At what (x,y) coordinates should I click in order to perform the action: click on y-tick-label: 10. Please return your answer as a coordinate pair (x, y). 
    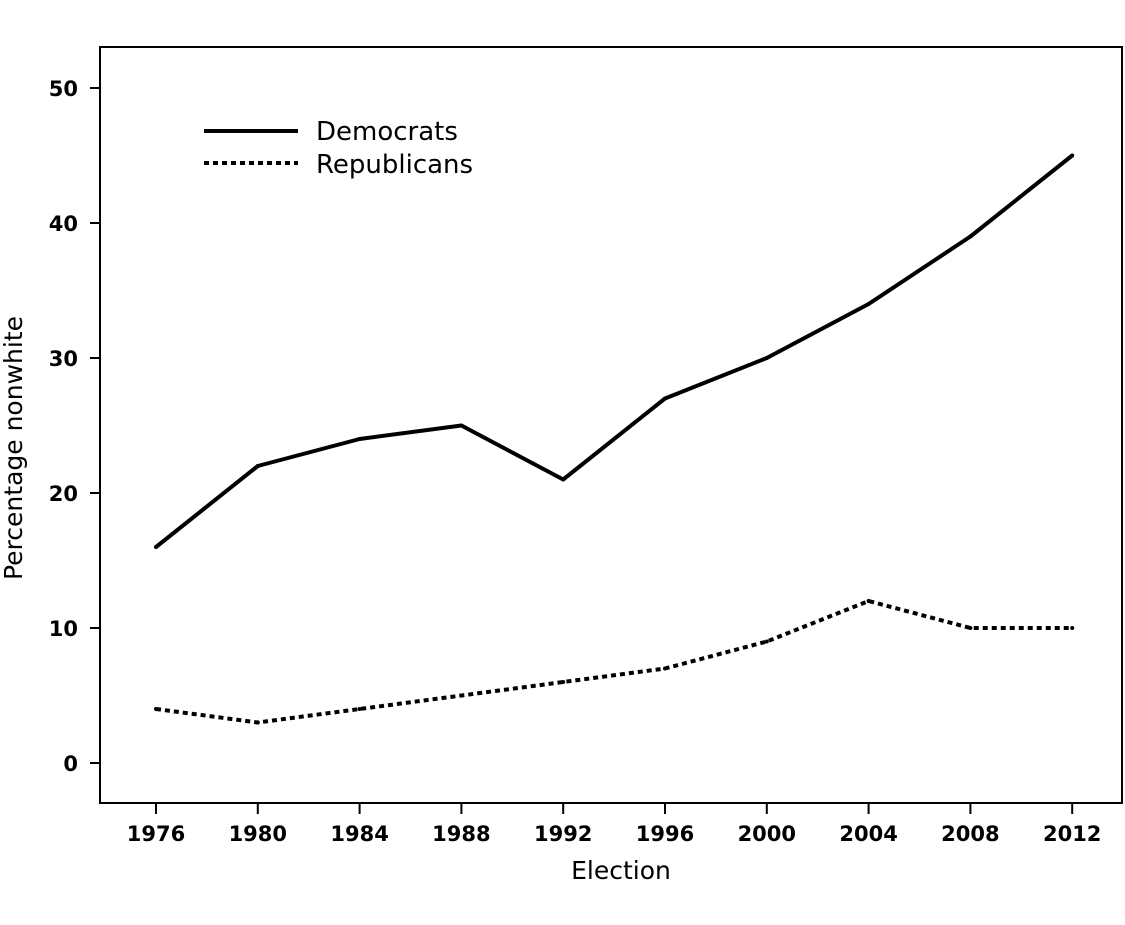
    Looking at the image, I should click on (63, 629).